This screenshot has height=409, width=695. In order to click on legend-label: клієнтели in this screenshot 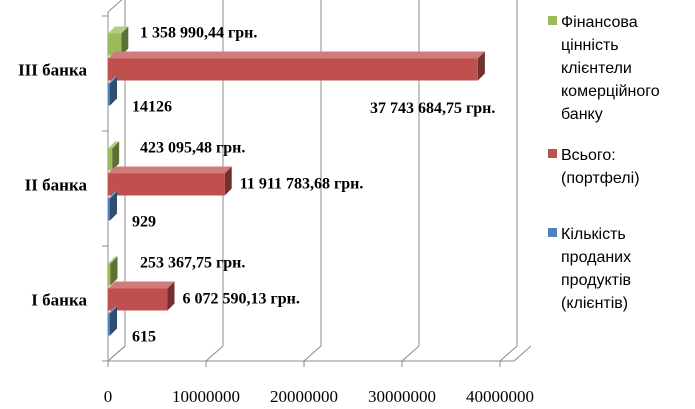, I will do `click(596, 68)`.